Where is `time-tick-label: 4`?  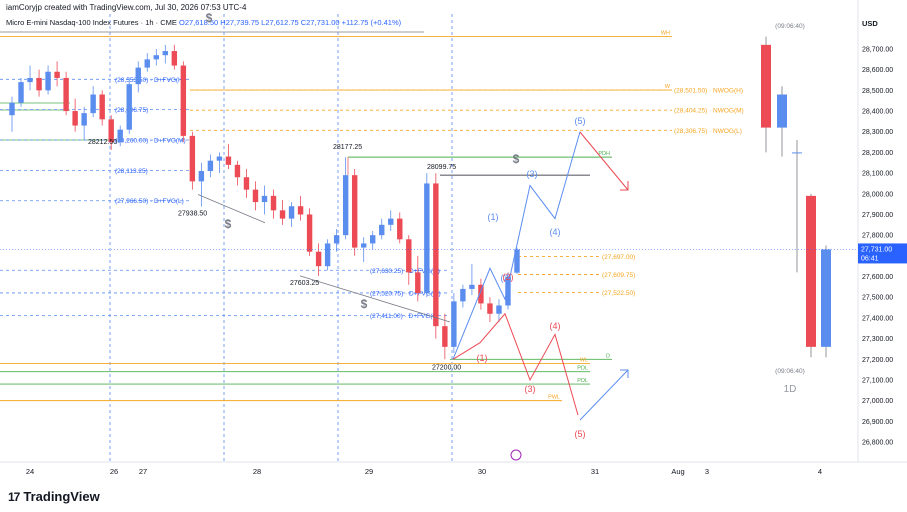 time-tick-label: 4 is located at coordinates (820, 471).